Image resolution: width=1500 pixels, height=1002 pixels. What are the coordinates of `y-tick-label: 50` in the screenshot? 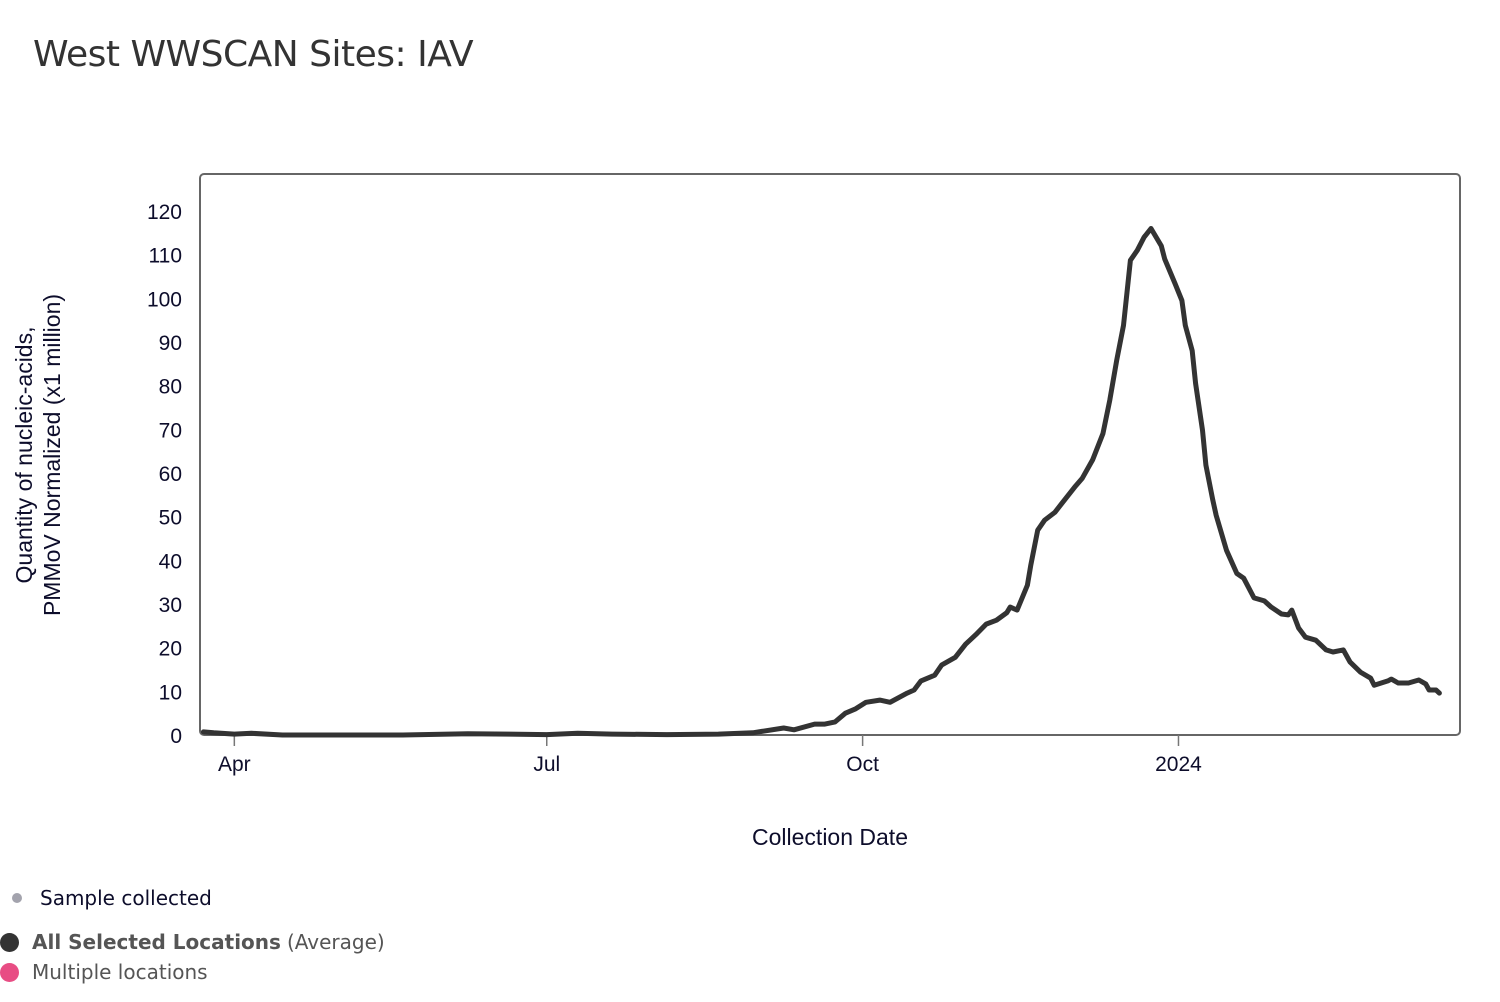 It's located at (170, 518).